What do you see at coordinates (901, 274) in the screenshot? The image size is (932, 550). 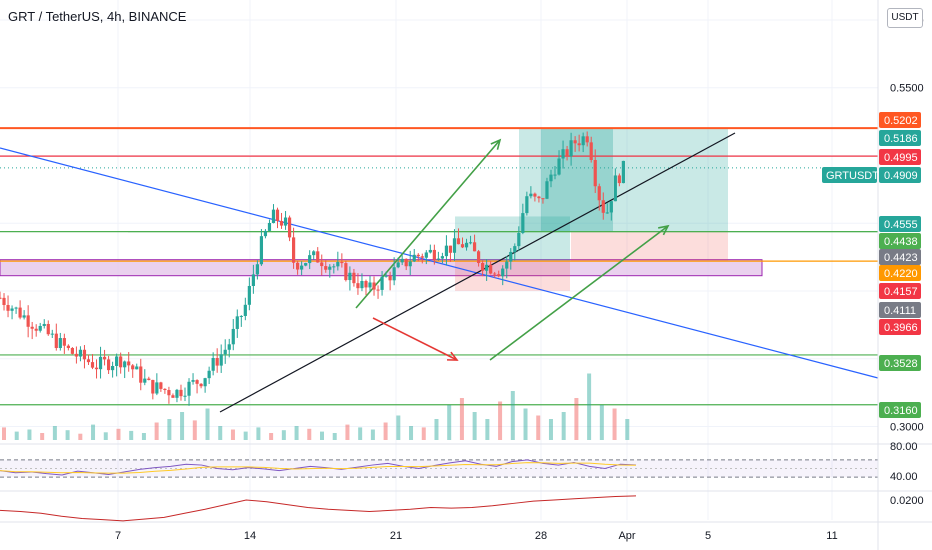 I see `price-badge-label: 0.4220` at bounding box center [901, 274].